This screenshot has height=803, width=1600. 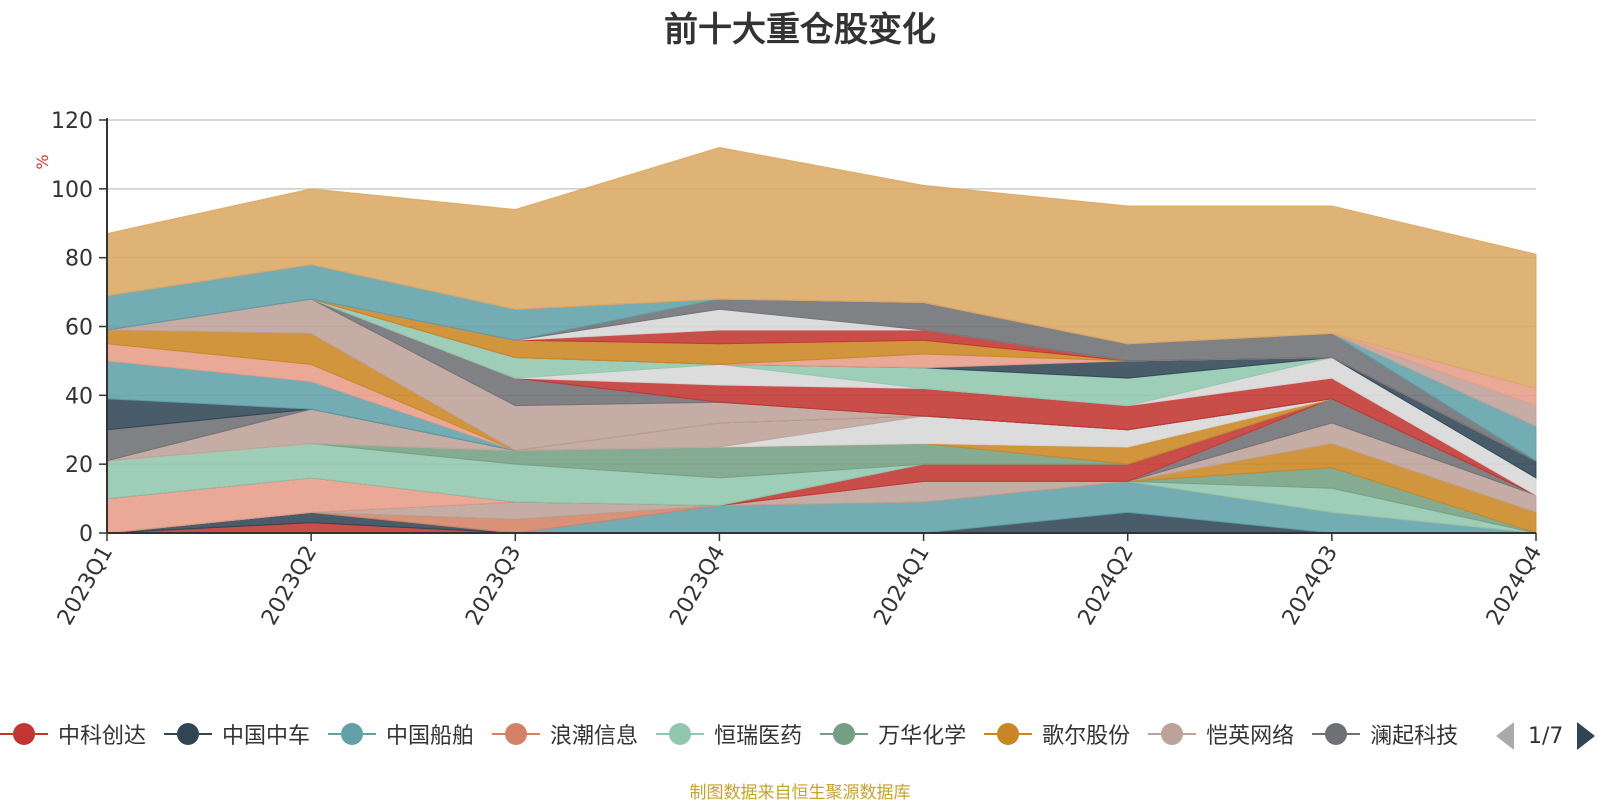 I want to click on legend-label: 中国中车, so click(x=266, y=736).